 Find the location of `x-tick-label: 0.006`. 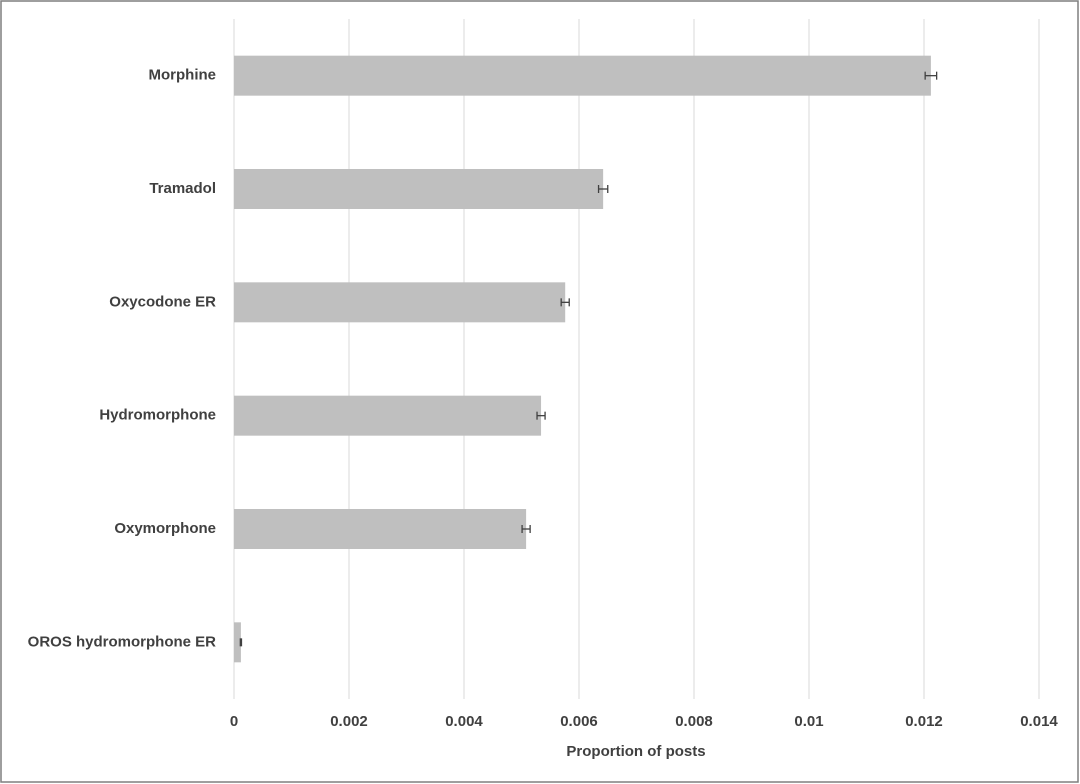

x-tick-label: 0.006 is located at coordinates (579, 721).